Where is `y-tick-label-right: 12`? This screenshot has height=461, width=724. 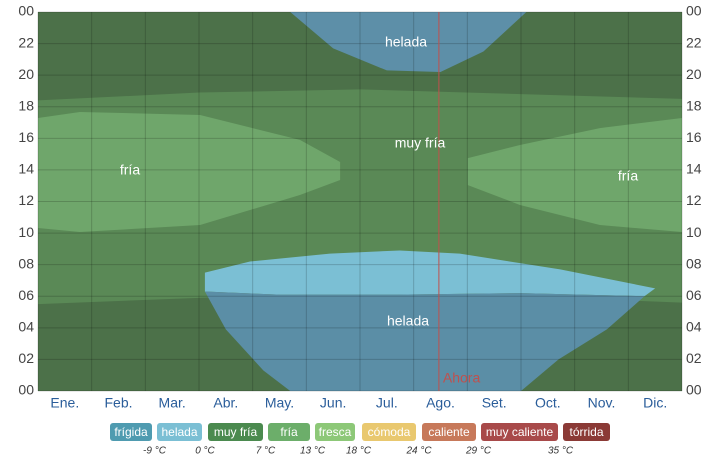 y-tick-label-right: 12 is located at coordinates (694, 200).